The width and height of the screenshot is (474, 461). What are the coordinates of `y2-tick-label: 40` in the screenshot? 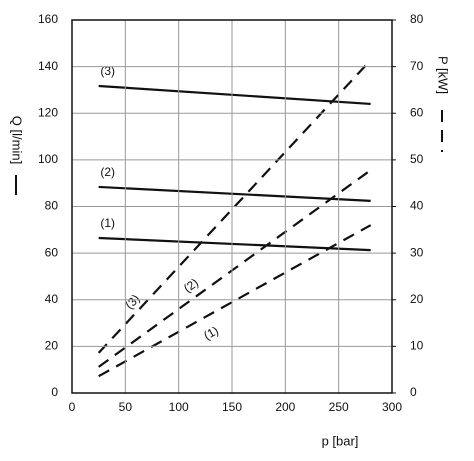 It's located at (417, 206).